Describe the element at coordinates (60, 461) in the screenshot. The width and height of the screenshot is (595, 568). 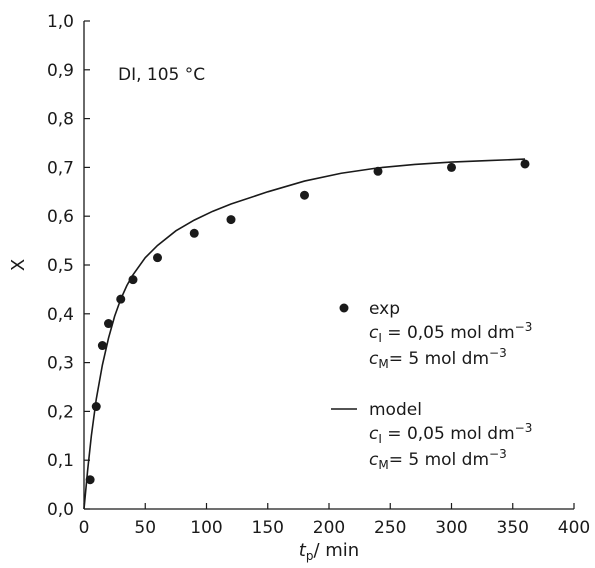
I see `y-tick-label: 0,1` at that location.